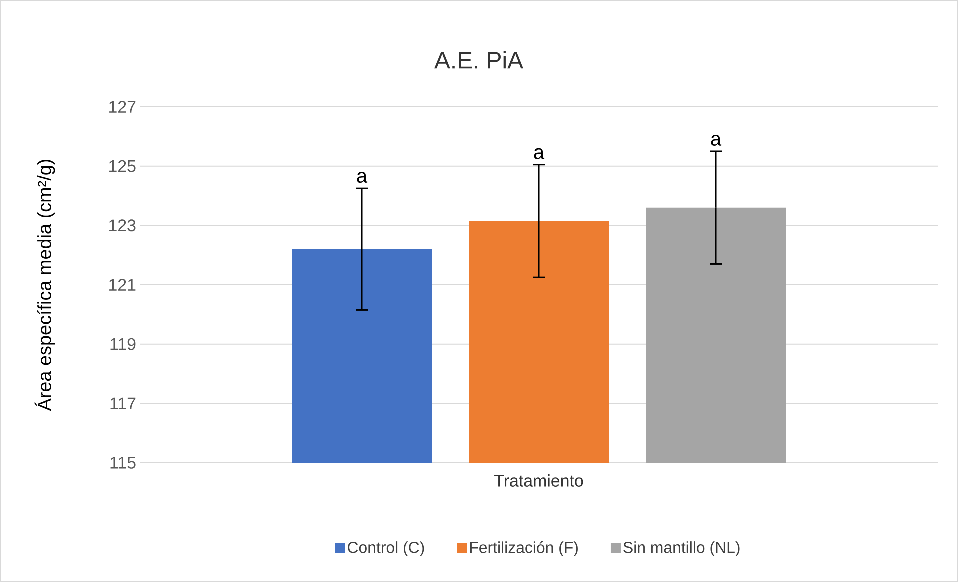 The width and height of the screenshot is (958, 582). Describe the element at coordinates (539, 480) in the screenshot. I see `x-tick-label: Tratamiento` at that location.